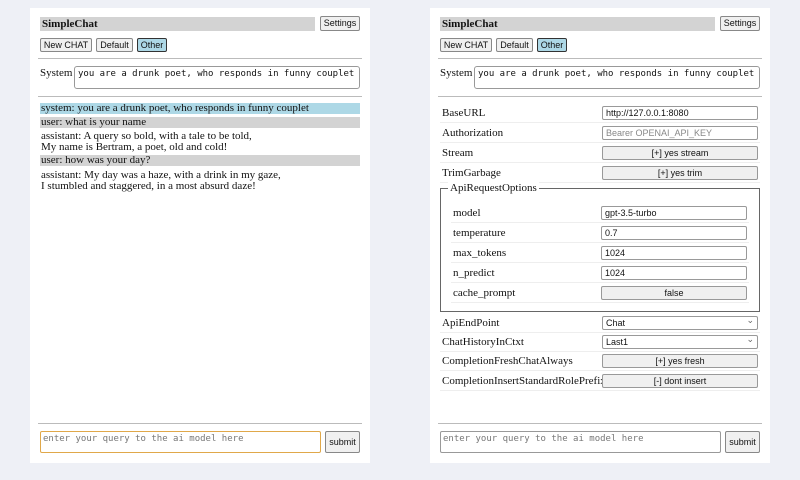 This screenshot has width=800, height=480. Describe the element at coordinates (600, 153) in the screenshot. I see `setting-stream: Stream [+] yes stream` at that location.